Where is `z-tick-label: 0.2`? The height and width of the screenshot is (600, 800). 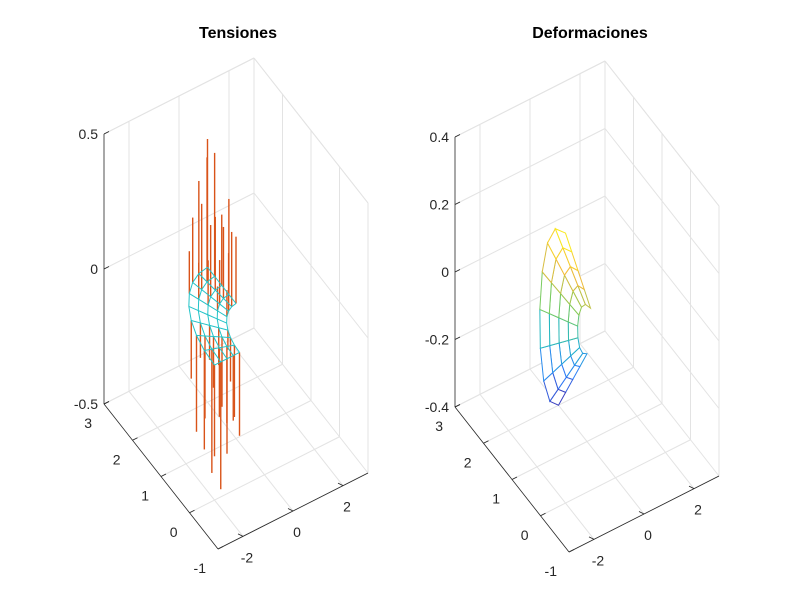 z-tick-label: 0.2 is located at coordinates (440, 205).